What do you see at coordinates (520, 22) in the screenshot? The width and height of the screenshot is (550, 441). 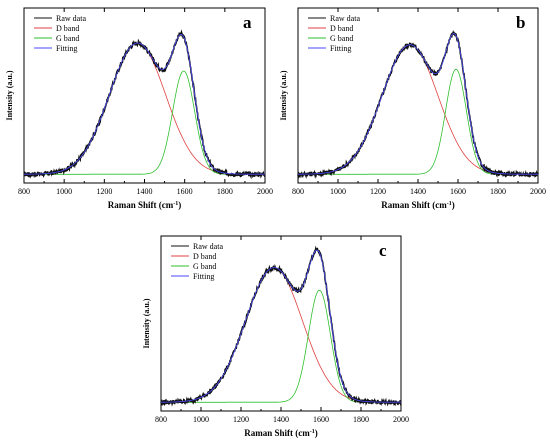 I see `panel-label: b` at bounding box center [520, 22].